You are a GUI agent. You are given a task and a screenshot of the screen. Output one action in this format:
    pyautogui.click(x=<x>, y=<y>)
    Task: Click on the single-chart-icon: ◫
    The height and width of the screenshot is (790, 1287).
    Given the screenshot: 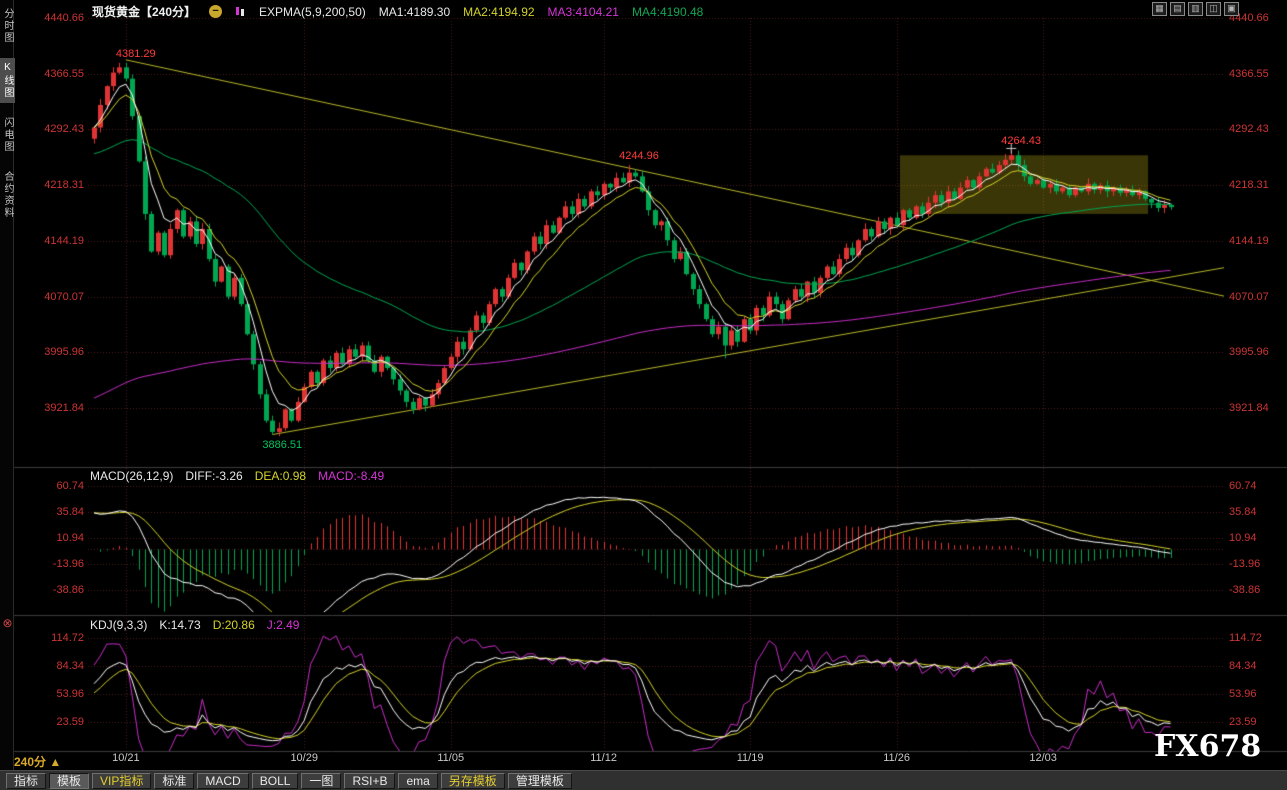 What is the action you would take?
    pyautogui.click(x=1213, y=9)
    